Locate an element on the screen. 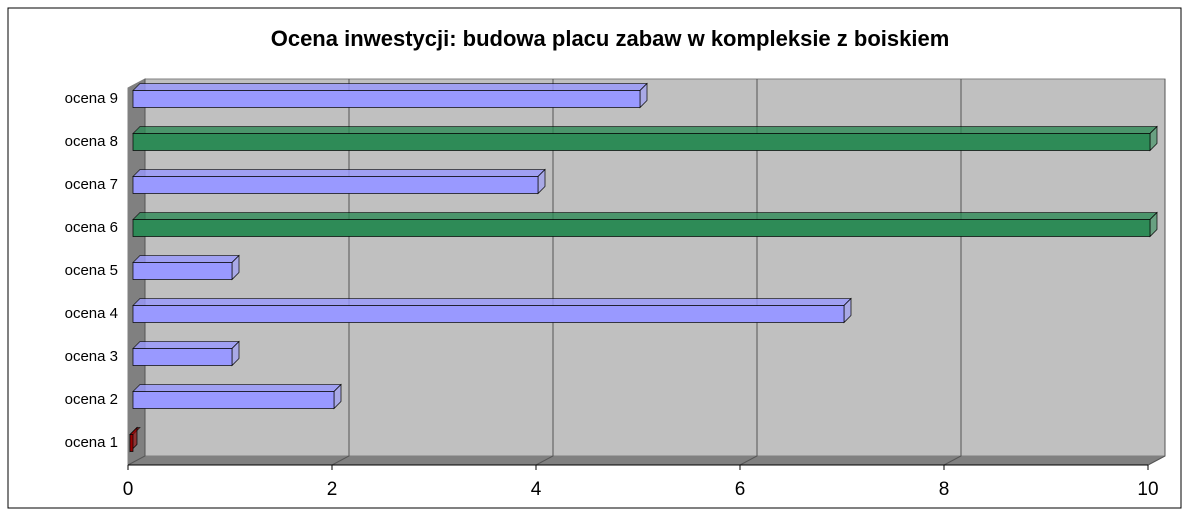  x-tick-label: 2 is located at coordinates (332, 489).